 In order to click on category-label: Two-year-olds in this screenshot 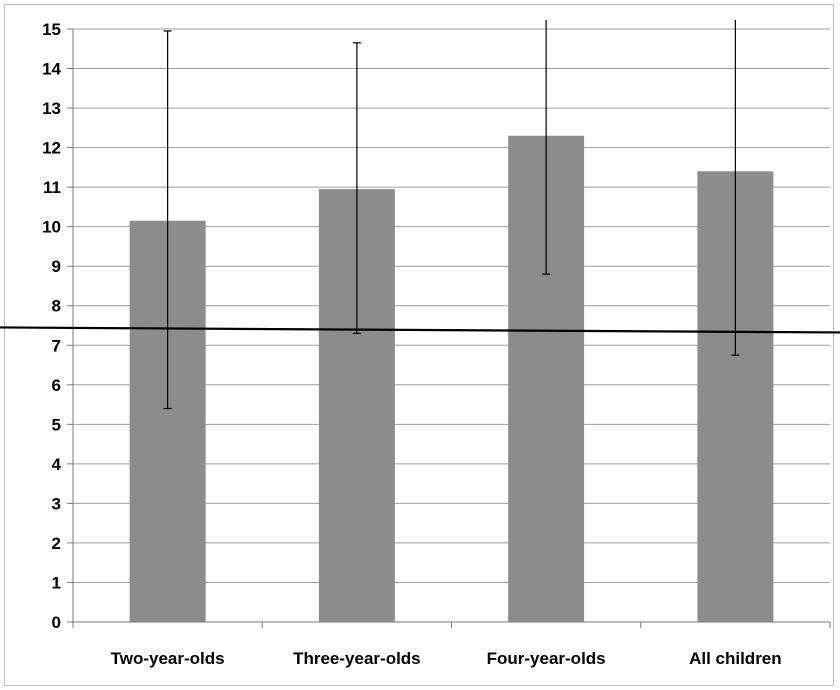, I will do `click(168, 658)`.